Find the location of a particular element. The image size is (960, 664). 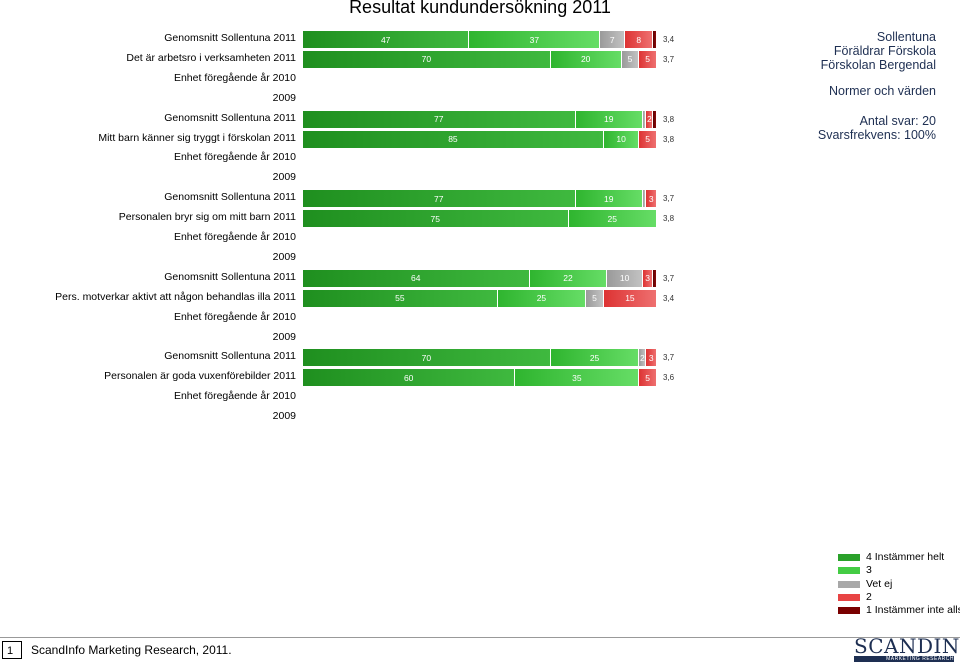

bar-segment-vet-ej: 7 is located at coordinates (612, 39).